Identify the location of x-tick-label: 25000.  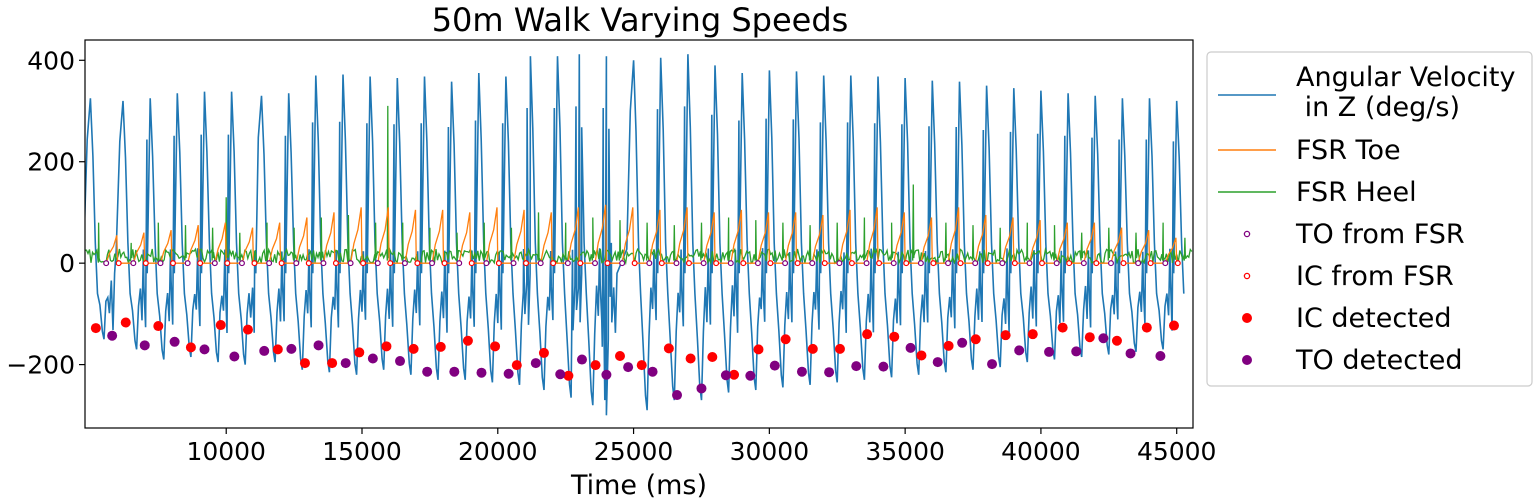
(634, 451).